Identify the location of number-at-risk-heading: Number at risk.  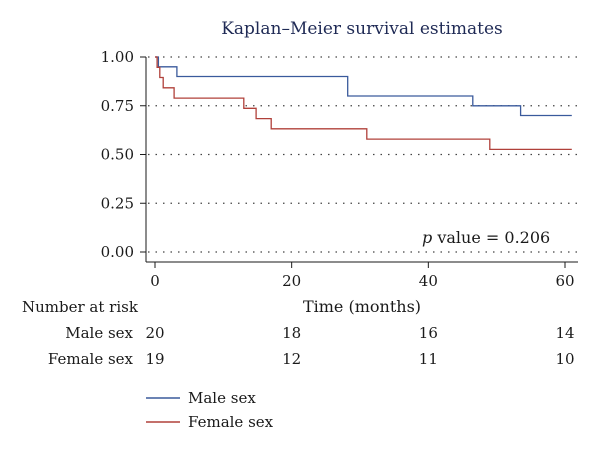
(80, 307).